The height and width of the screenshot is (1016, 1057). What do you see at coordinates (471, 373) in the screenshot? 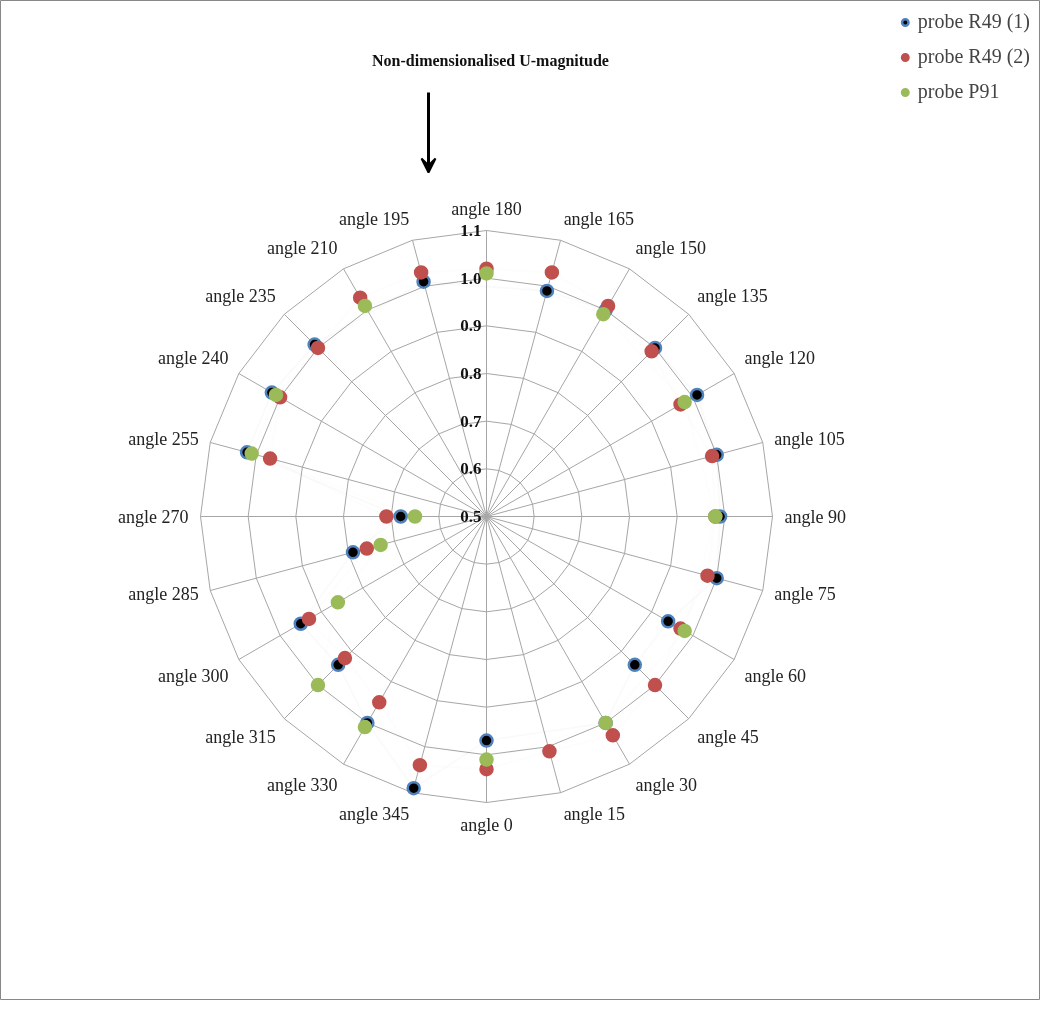
I see `y-tick-label: 0.8` at bounding box center [471, 373].